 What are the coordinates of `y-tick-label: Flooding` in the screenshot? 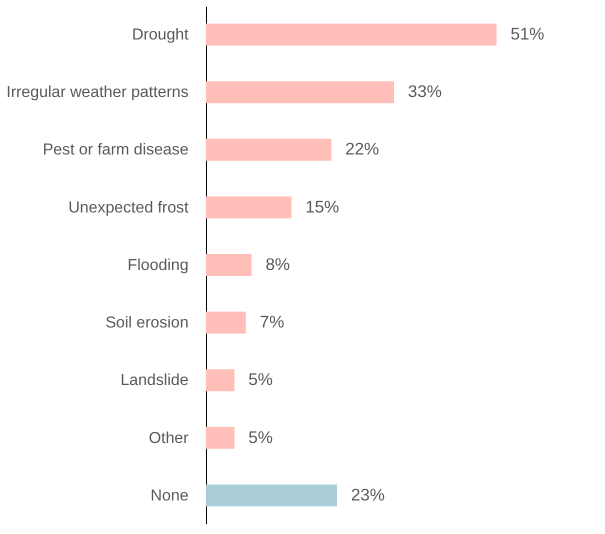 It's located at (158, 265).